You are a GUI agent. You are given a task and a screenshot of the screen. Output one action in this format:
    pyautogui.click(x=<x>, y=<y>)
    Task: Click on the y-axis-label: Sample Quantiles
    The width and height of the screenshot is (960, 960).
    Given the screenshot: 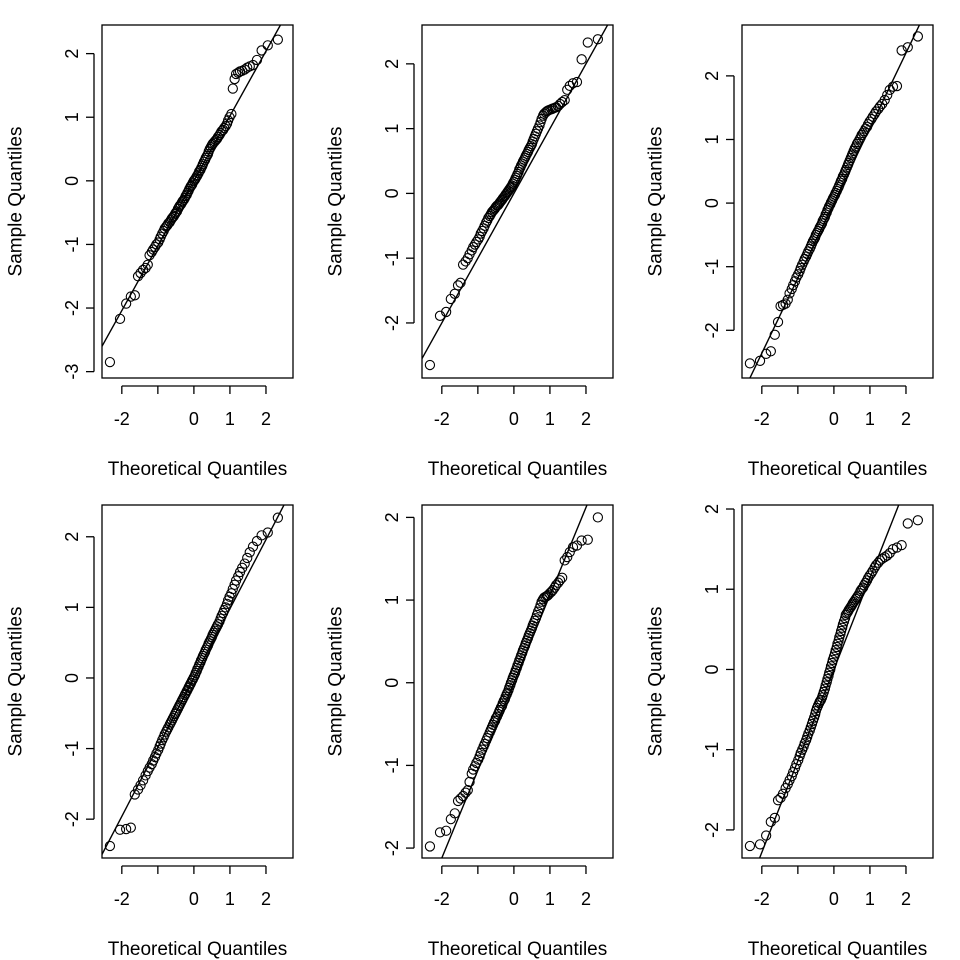 What is the action you would take?
    pyautogui.click(x=336, y=202)
    